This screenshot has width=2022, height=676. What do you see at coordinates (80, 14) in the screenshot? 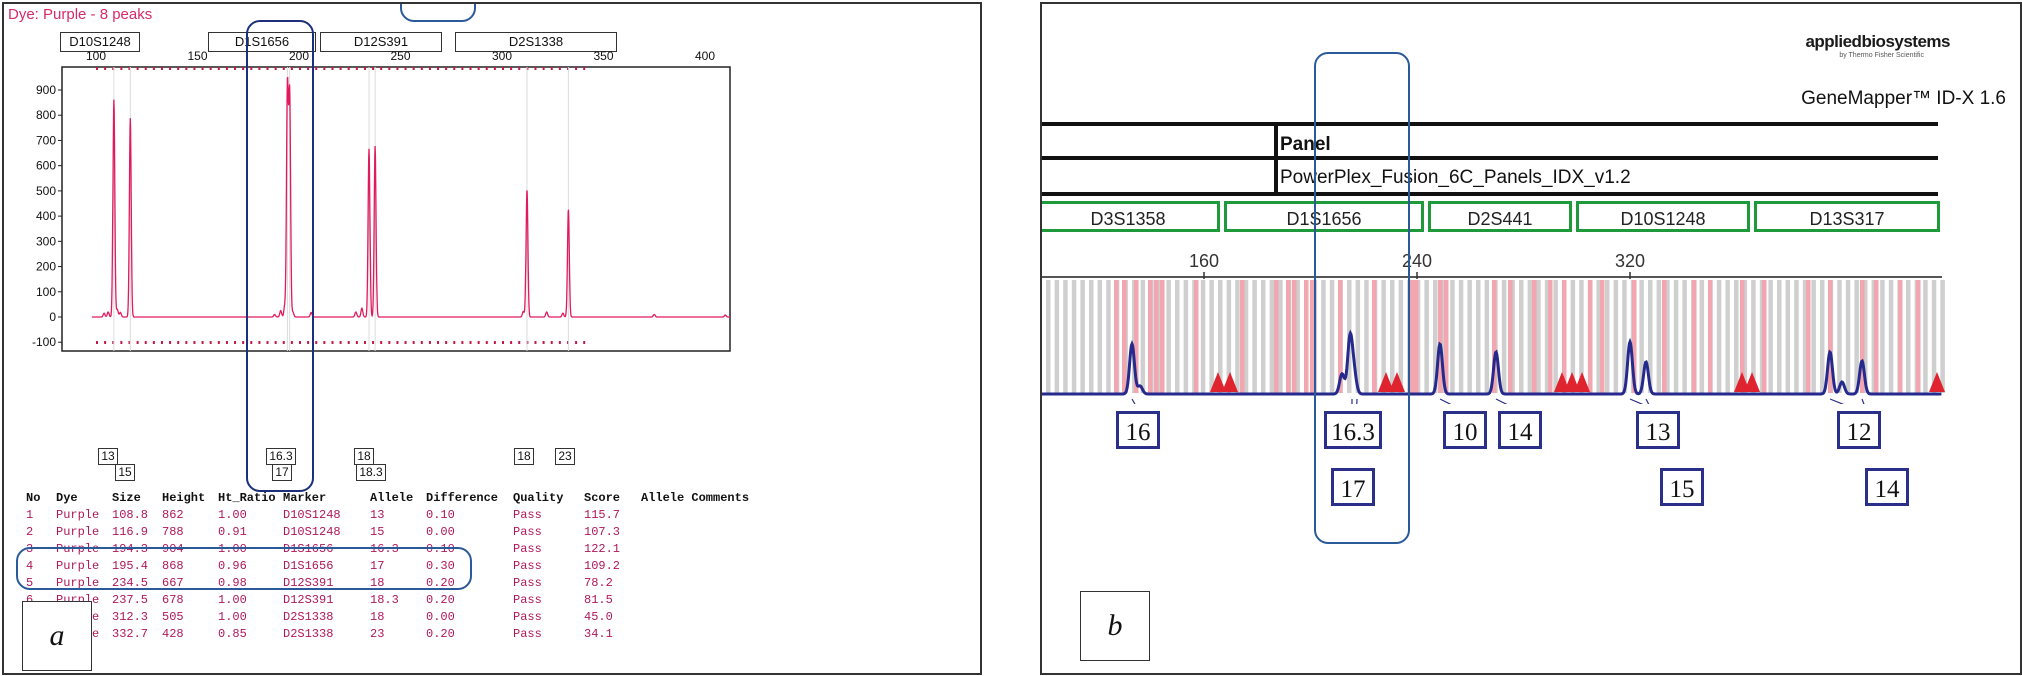
I see `dye-title: Dye: Purple - 8 peaks` at bounding box center [80, 14].